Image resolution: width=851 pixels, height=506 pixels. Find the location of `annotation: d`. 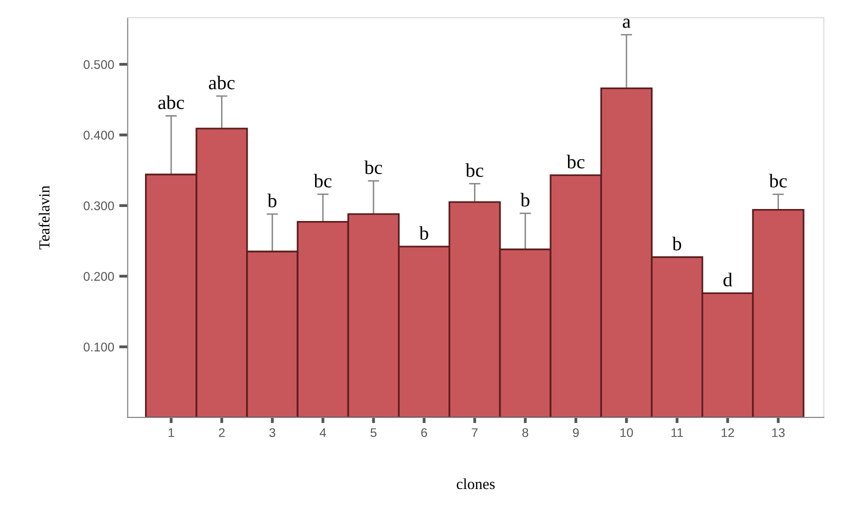

annotation: d is located at coordinates (727, 279).